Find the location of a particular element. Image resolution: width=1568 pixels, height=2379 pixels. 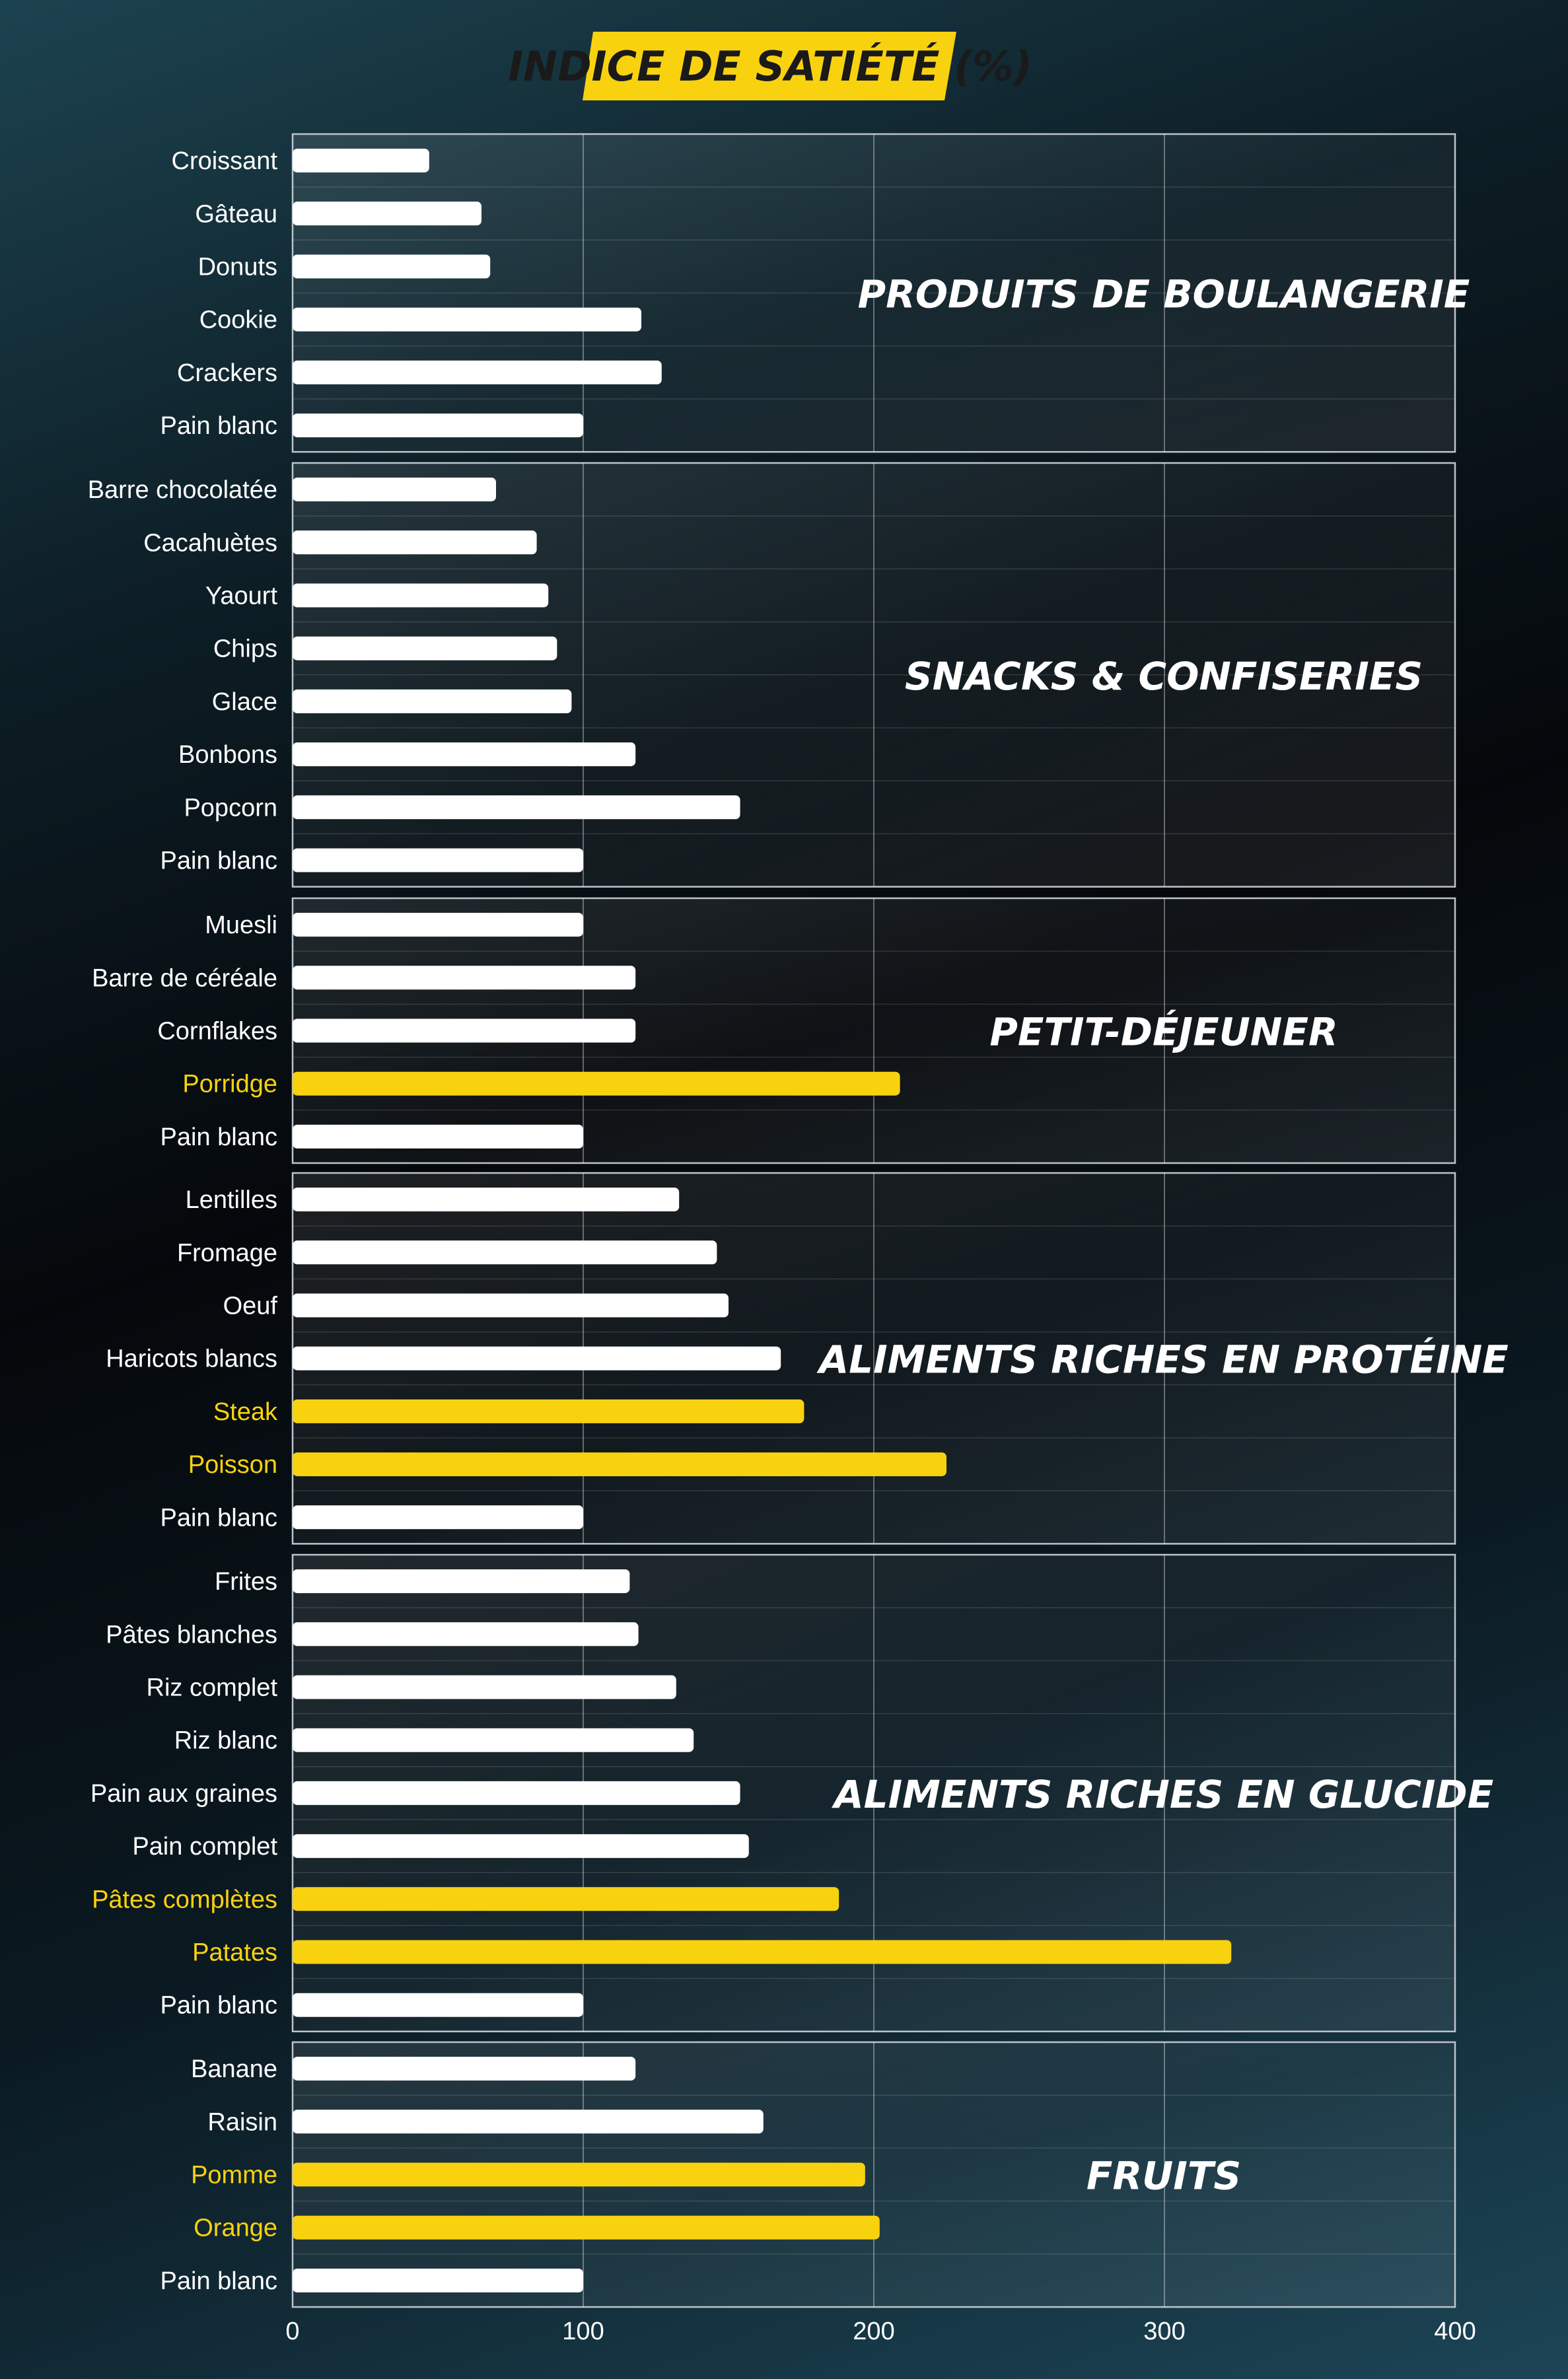

bar-poisson is located at coordinates (619, 1464).